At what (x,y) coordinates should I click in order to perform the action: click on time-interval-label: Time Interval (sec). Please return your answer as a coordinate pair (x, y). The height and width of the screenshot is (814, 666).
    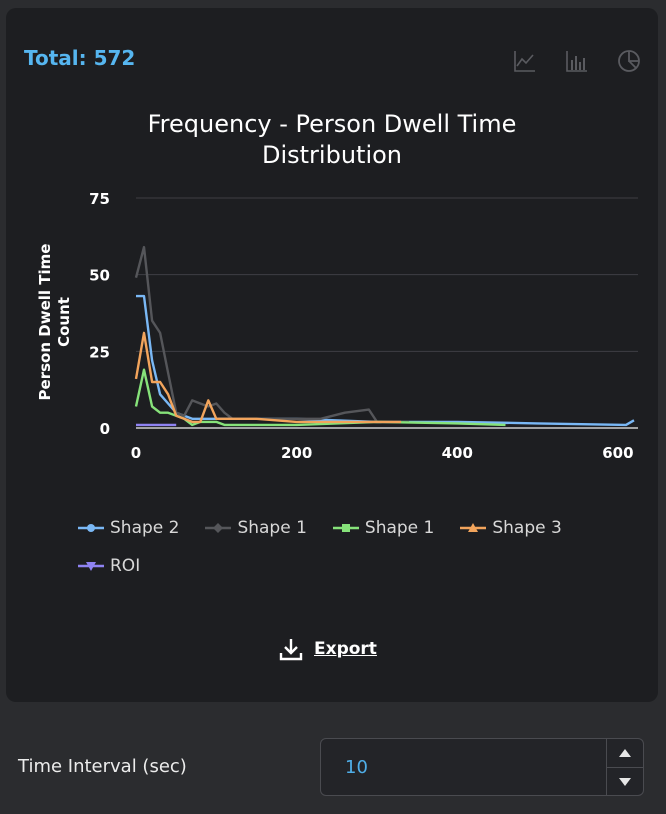
    Looking at the image, I should click on (102, 766).